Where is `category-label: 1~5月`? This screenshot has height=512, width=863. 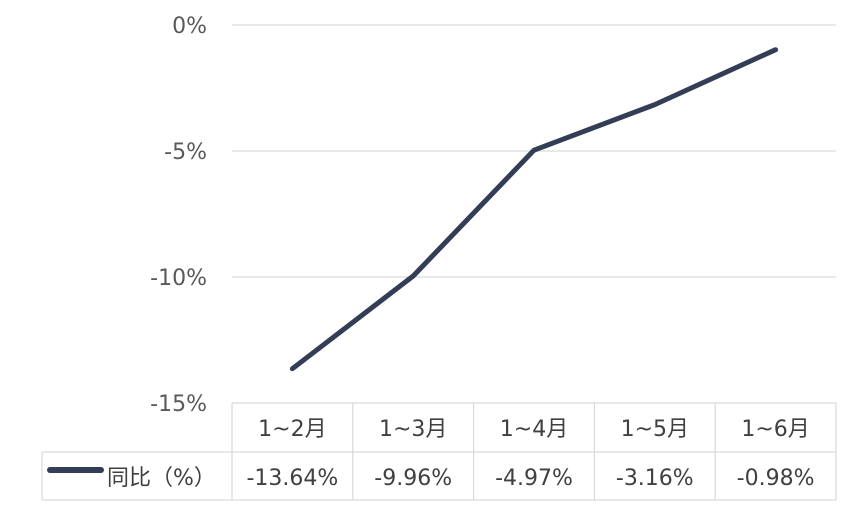
category-label: 1~5月 is located at coordinates (655, 429).